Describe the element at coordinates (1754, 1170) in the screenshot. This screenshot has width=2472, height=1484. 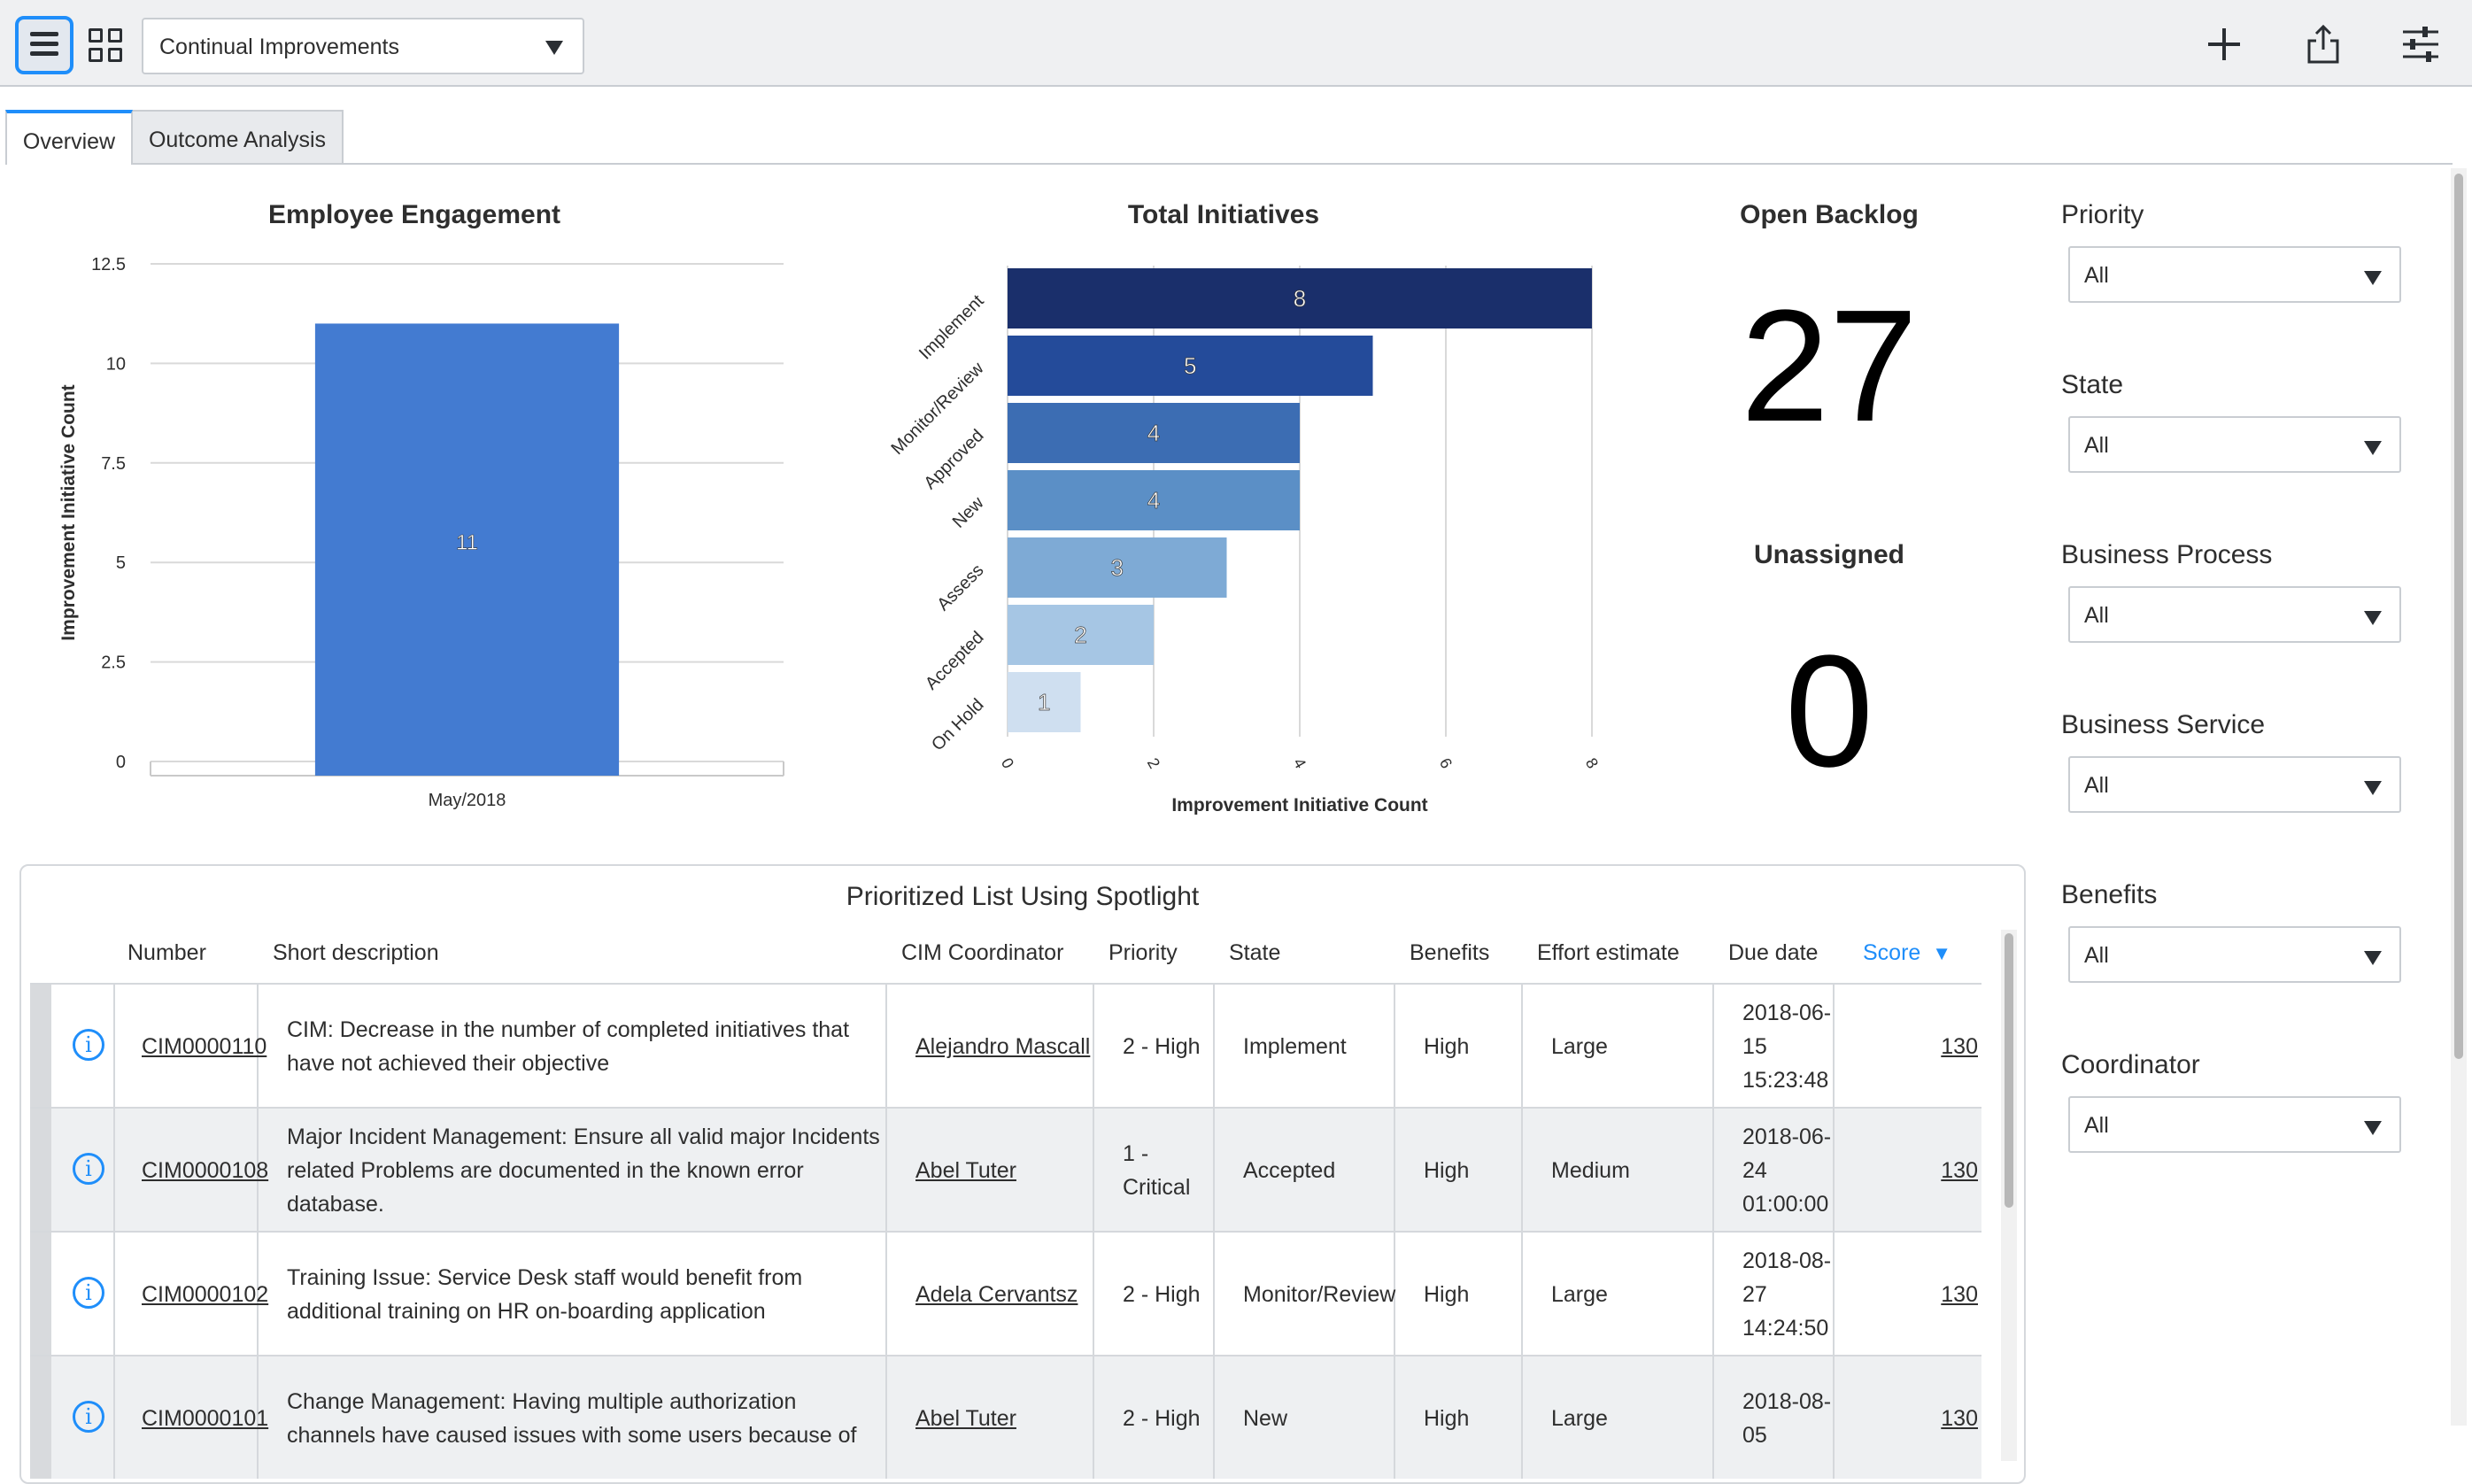
I see `due-date-value-line: 24` at that location.